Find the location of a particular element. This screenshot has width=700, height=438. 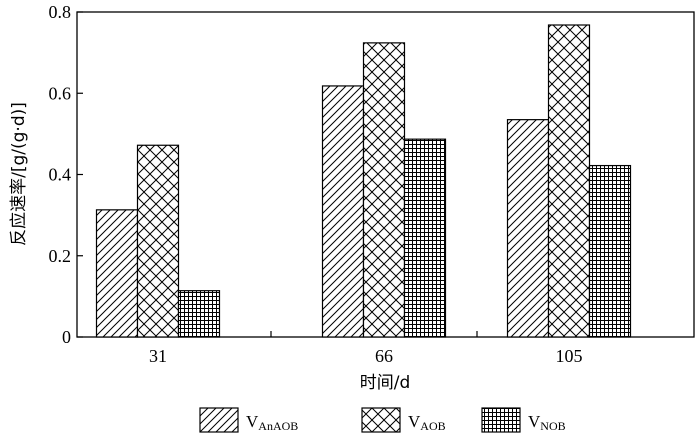

legend-label-nob: VNOB is located at coordinates (547, 422).